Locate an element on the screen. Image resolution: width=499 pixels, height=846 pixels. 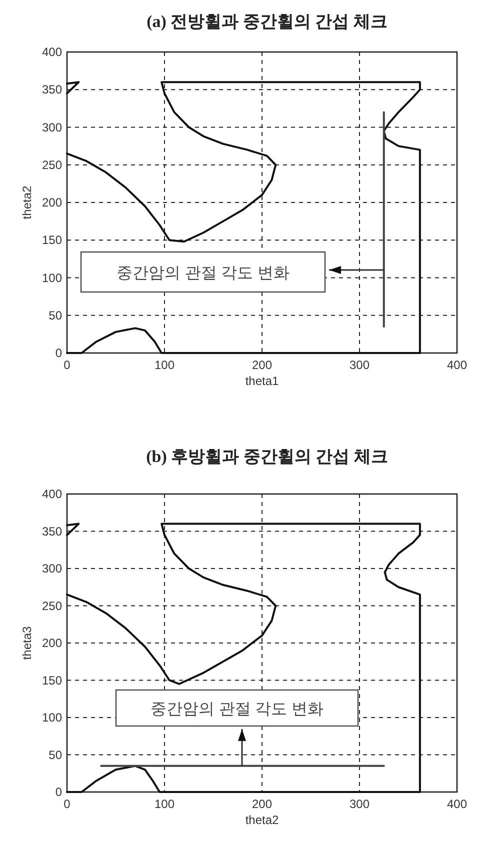
x-axis-title: theta2 is located at coordinates (262, 820).